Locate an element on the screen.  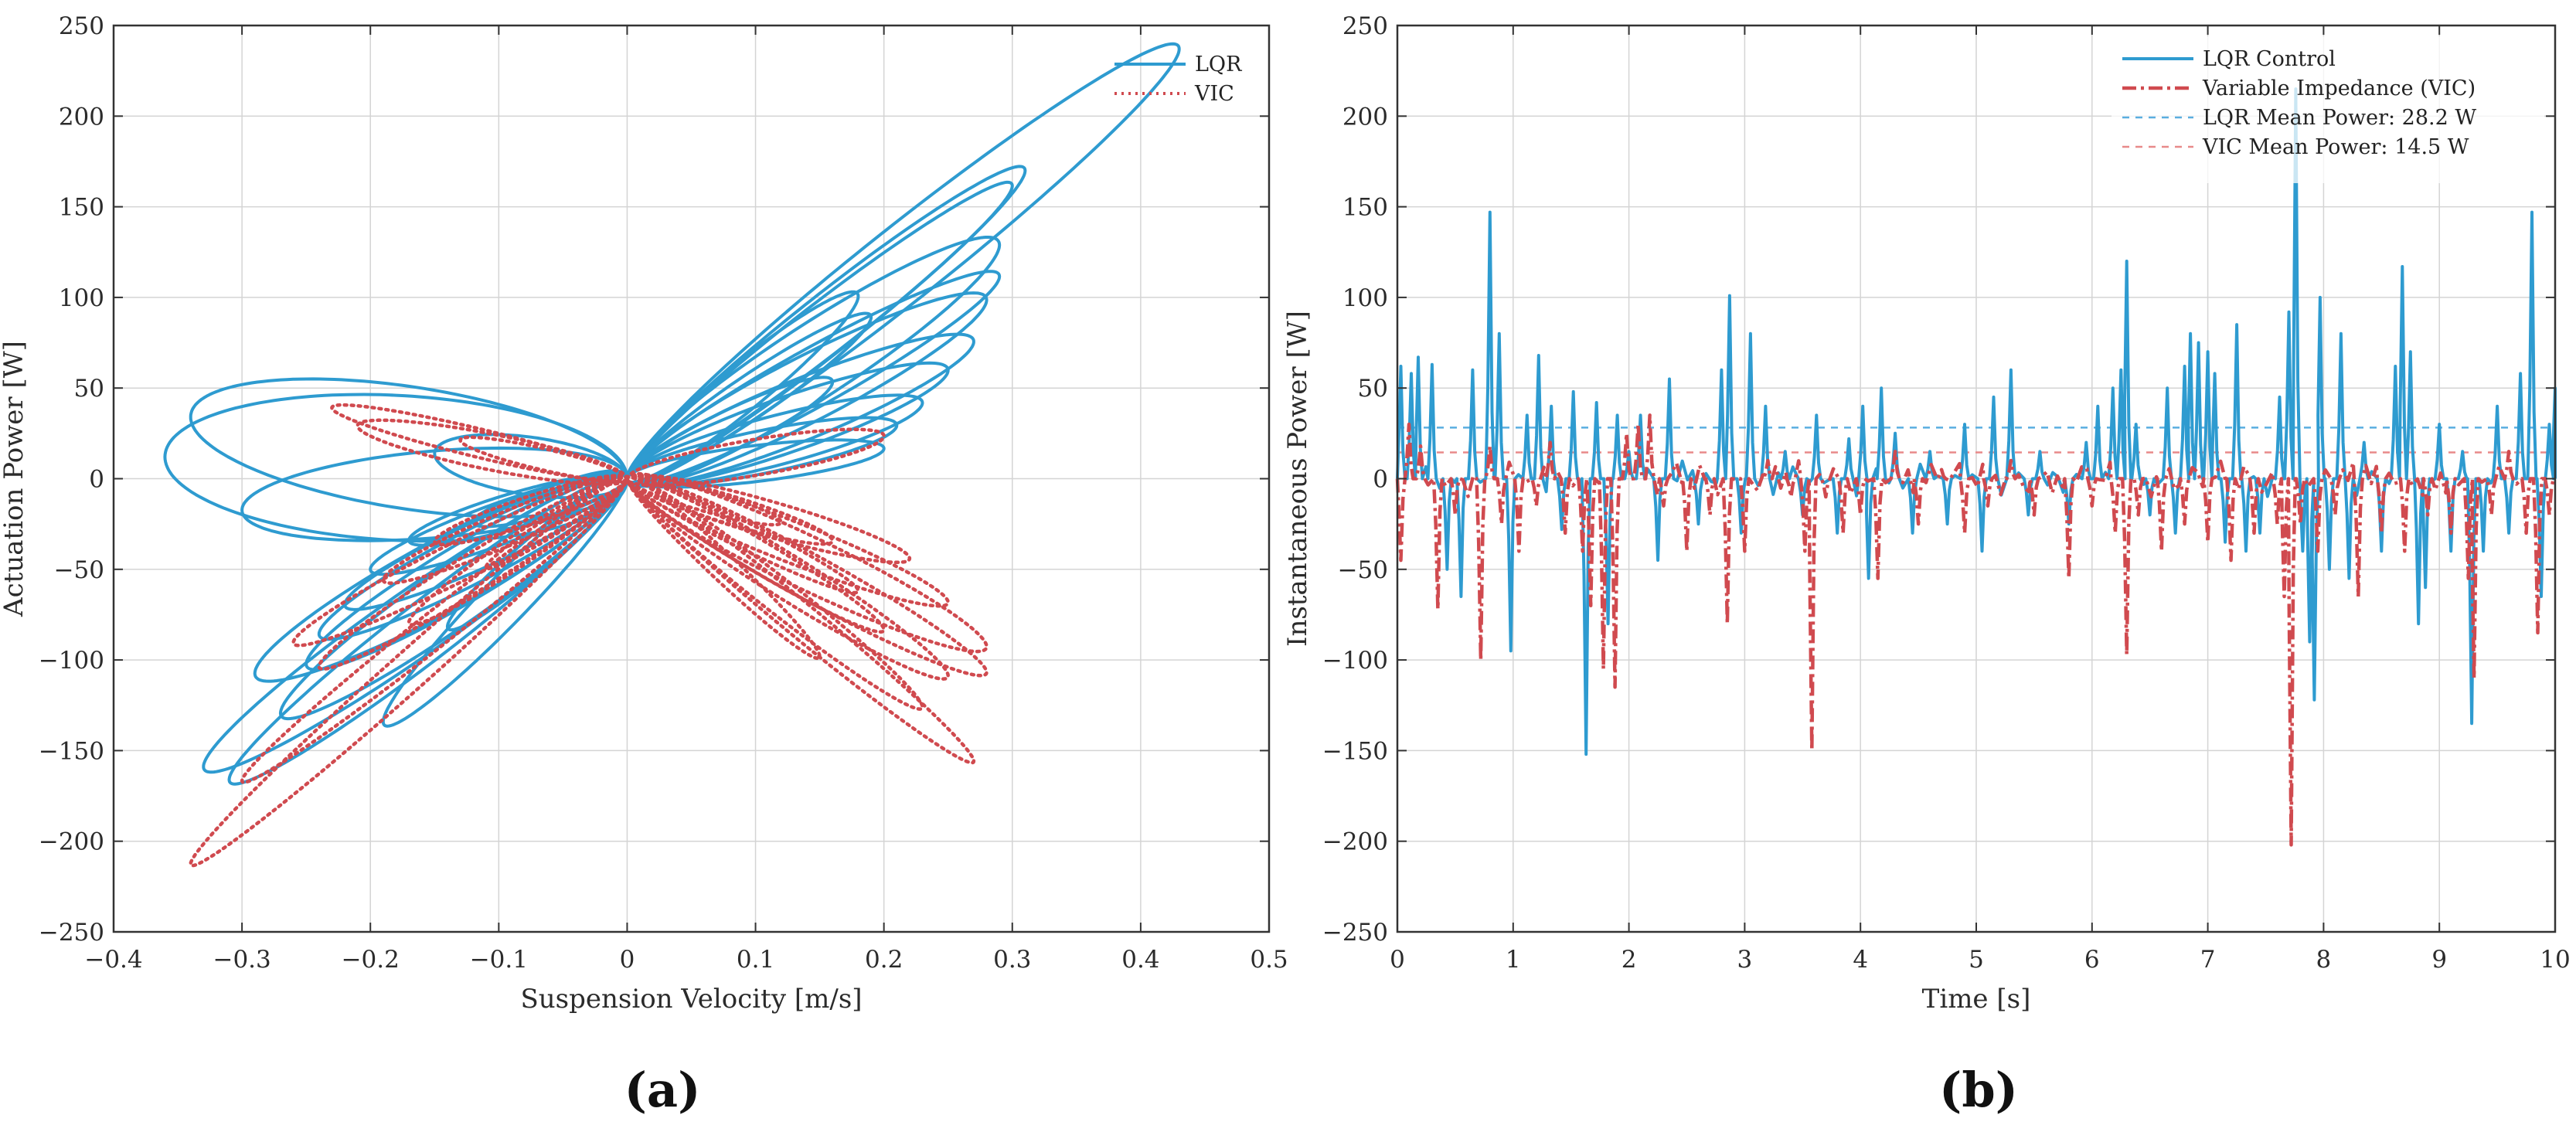
x-tick-label: 2 is located at coordinates (1629, 960).